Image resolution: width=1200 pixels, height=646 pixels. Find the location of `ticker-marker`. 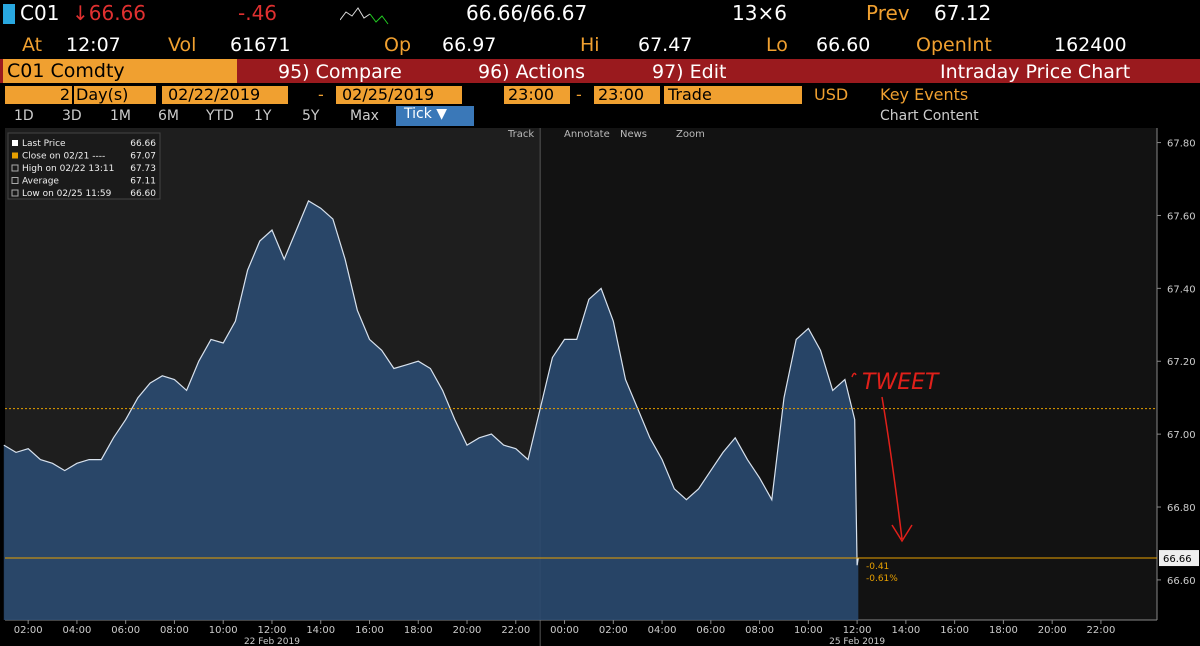

ticker-marker is located at coordinates (9, 14).